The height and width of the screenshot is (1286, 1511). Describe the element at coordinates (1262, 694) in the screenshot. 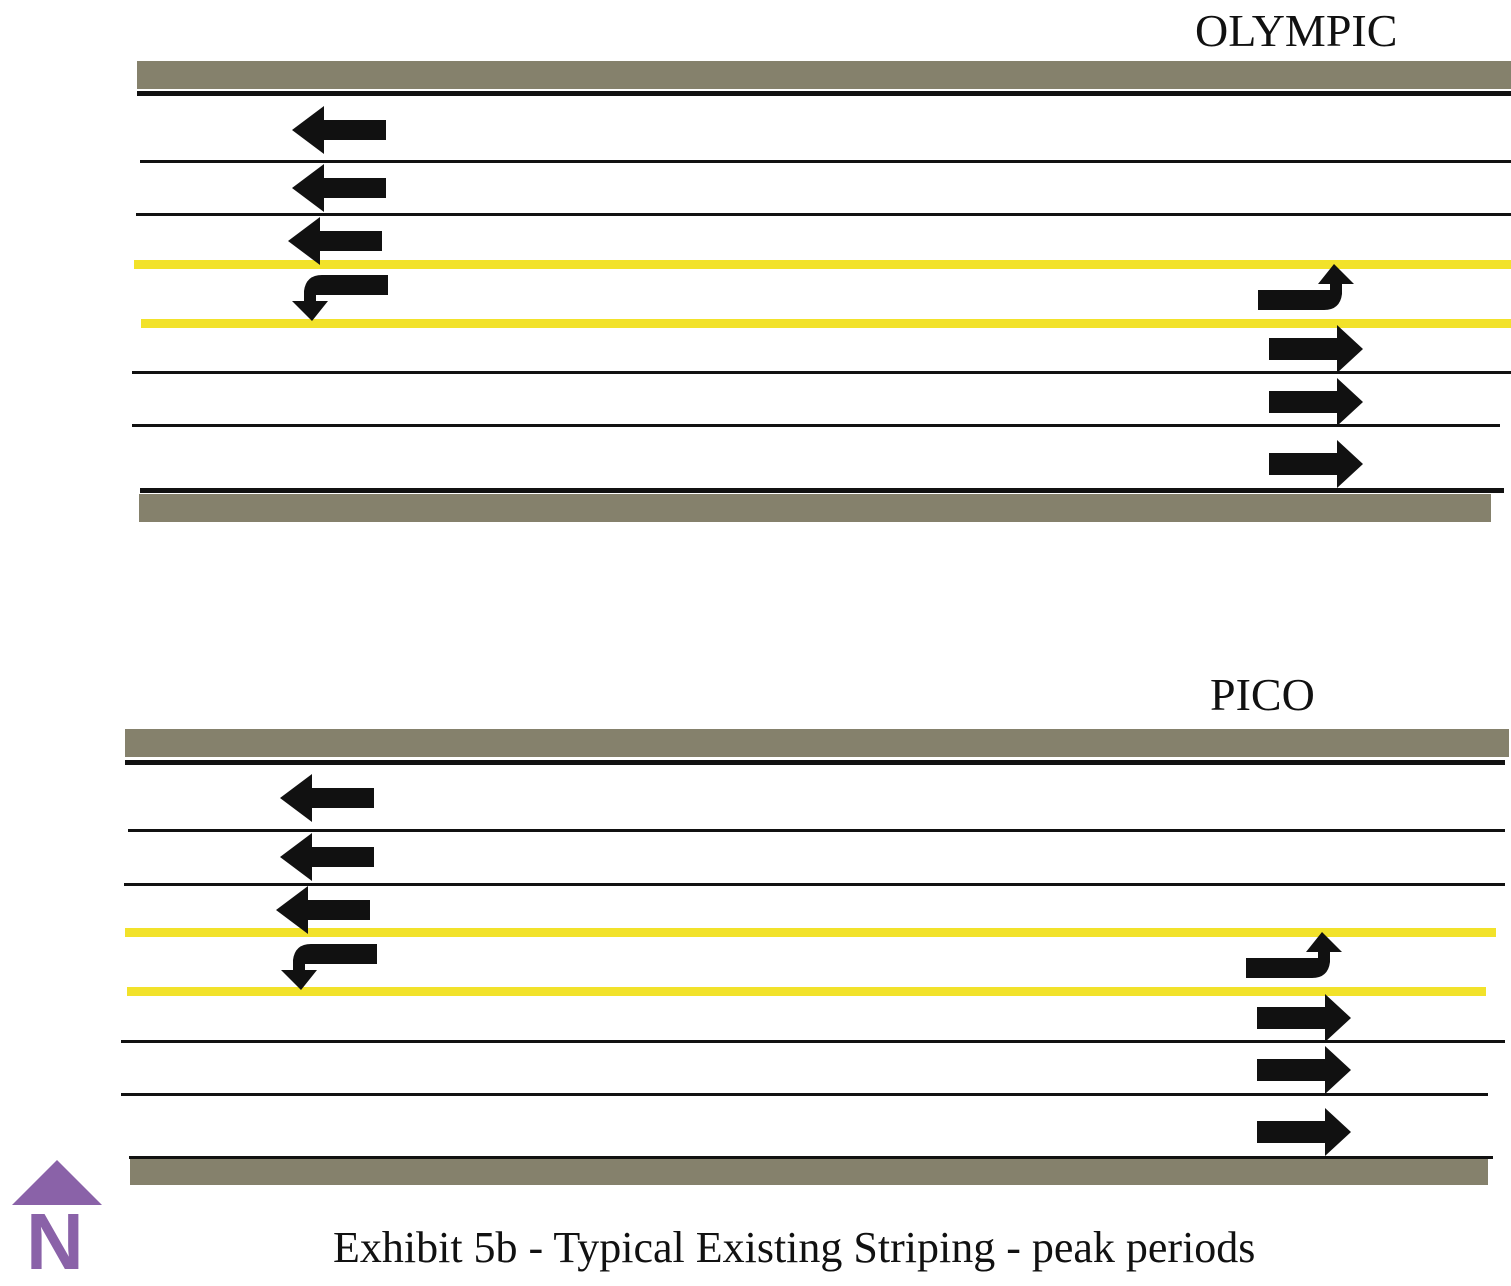

I see `street-label-pico: PICO` at that location.